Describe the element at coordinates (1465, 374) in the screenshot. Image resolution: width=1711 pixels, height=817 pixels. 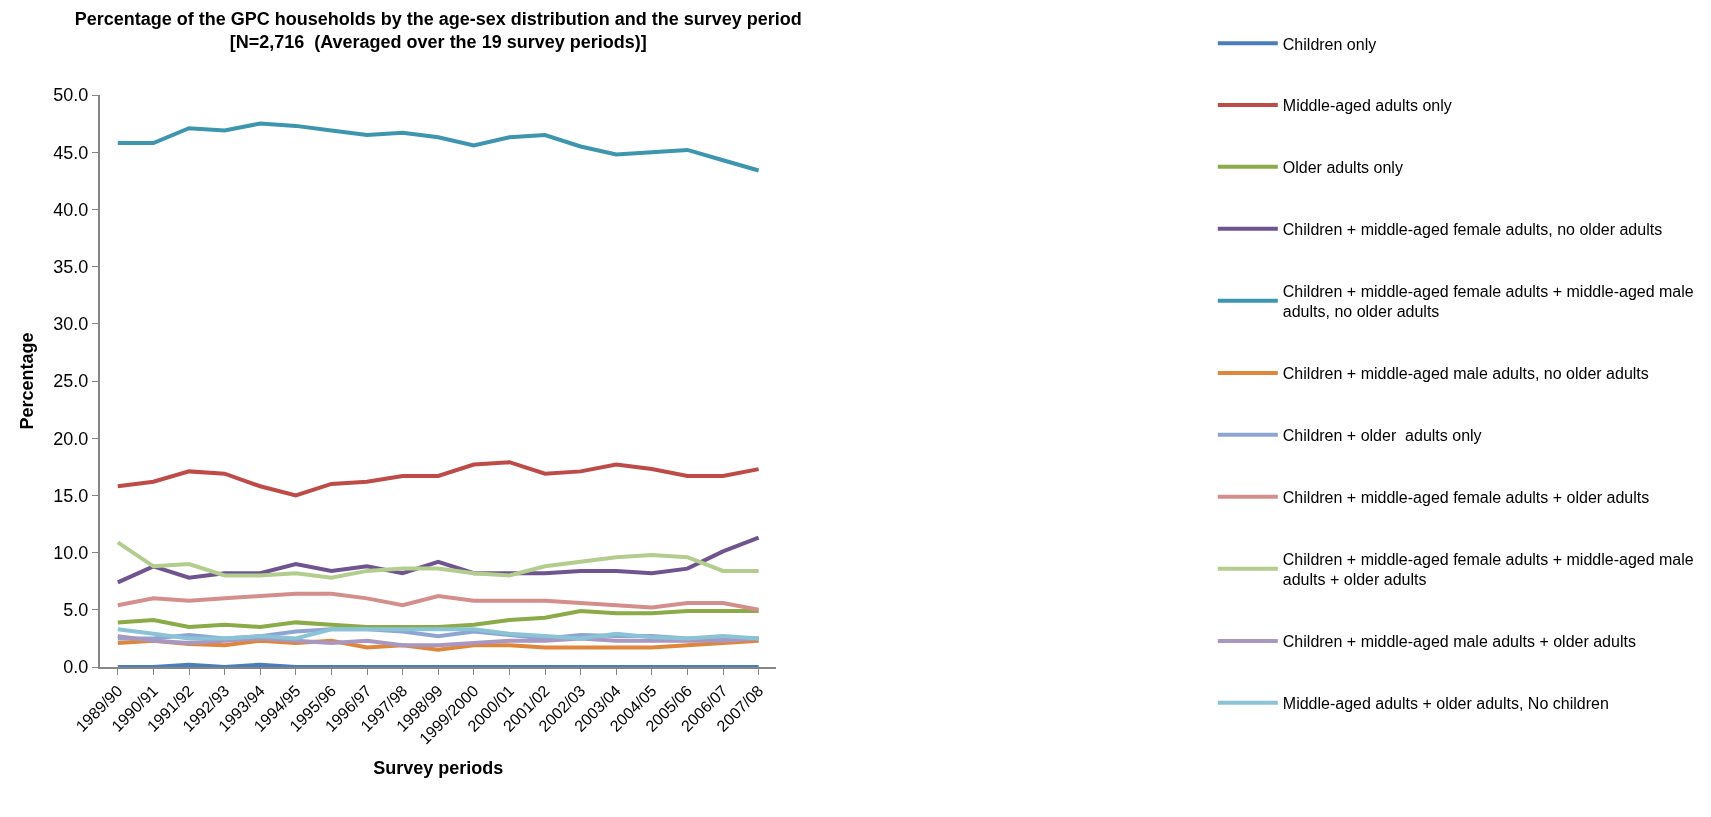
I see `legend-label: Children + middle-aged male adults, no older adults` at that location.